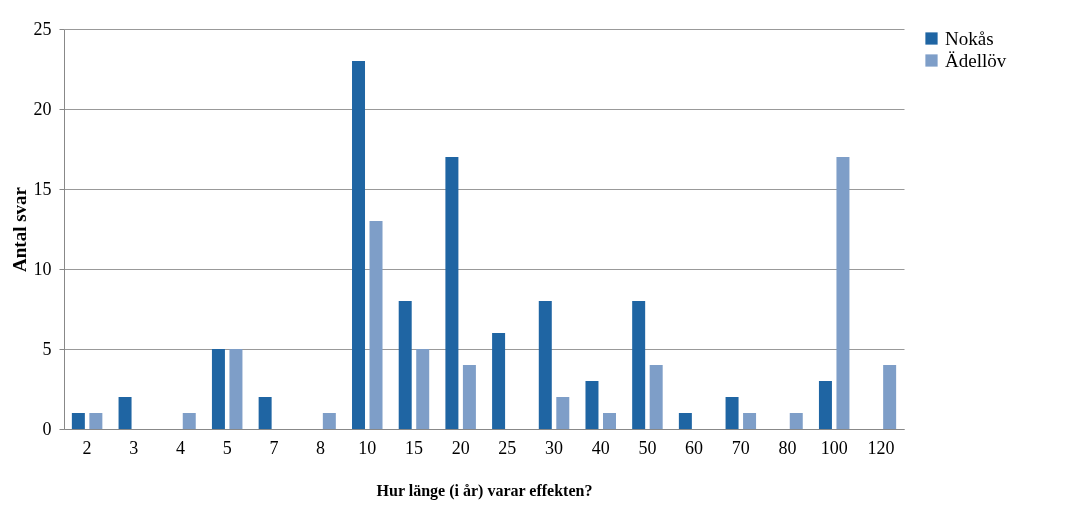  I want to click on y-tick-label: 10, so click(42, 268).